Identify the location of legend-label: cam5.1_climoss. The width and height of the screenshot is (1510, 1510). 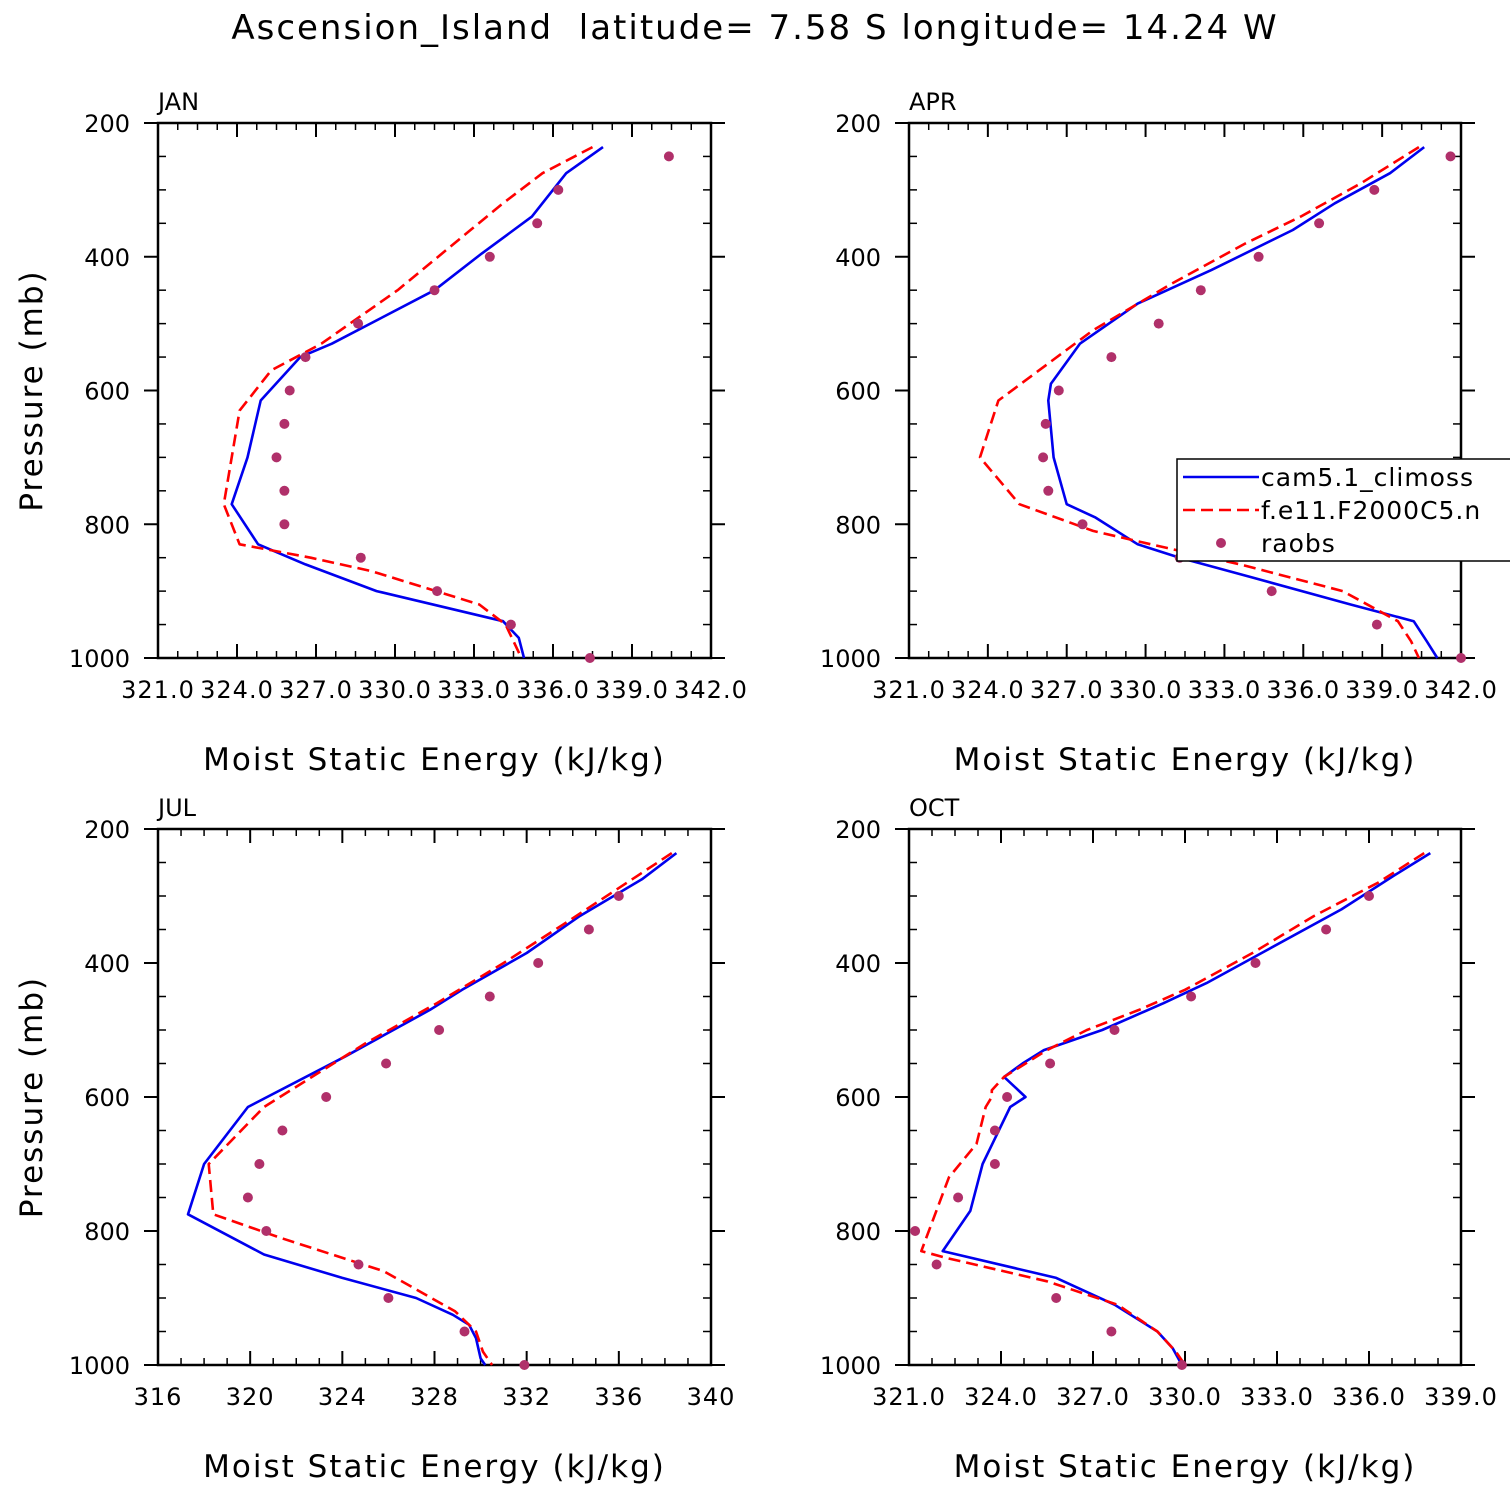
(1367, 477).